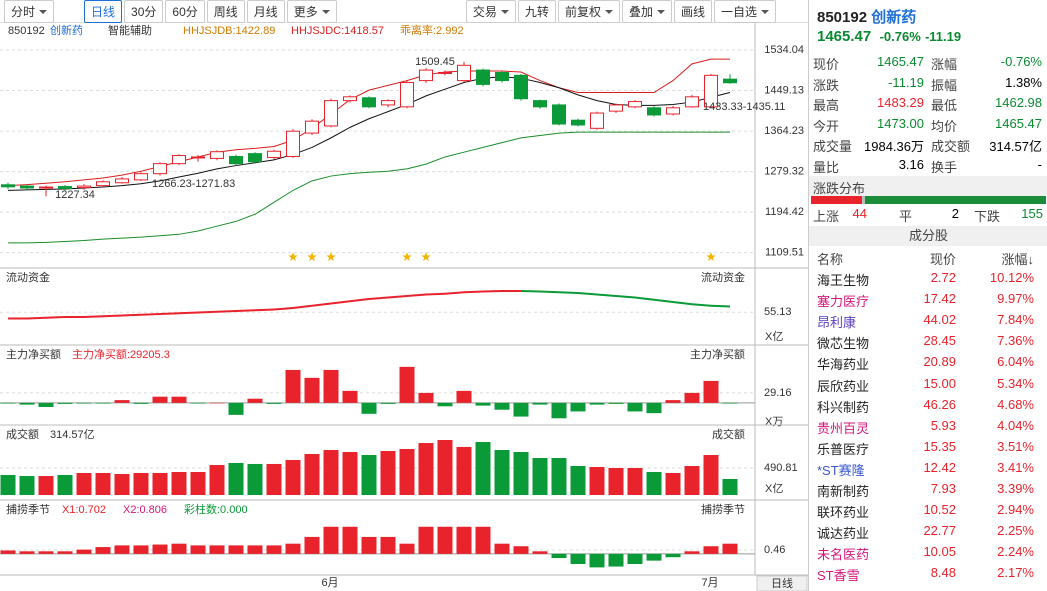 This screenshot has width=1047, height=591. What do you see at coordinates (843, 302) in the screenshot?
I see `table-cell: 塞力医疗` at bounding box center [843, 302].